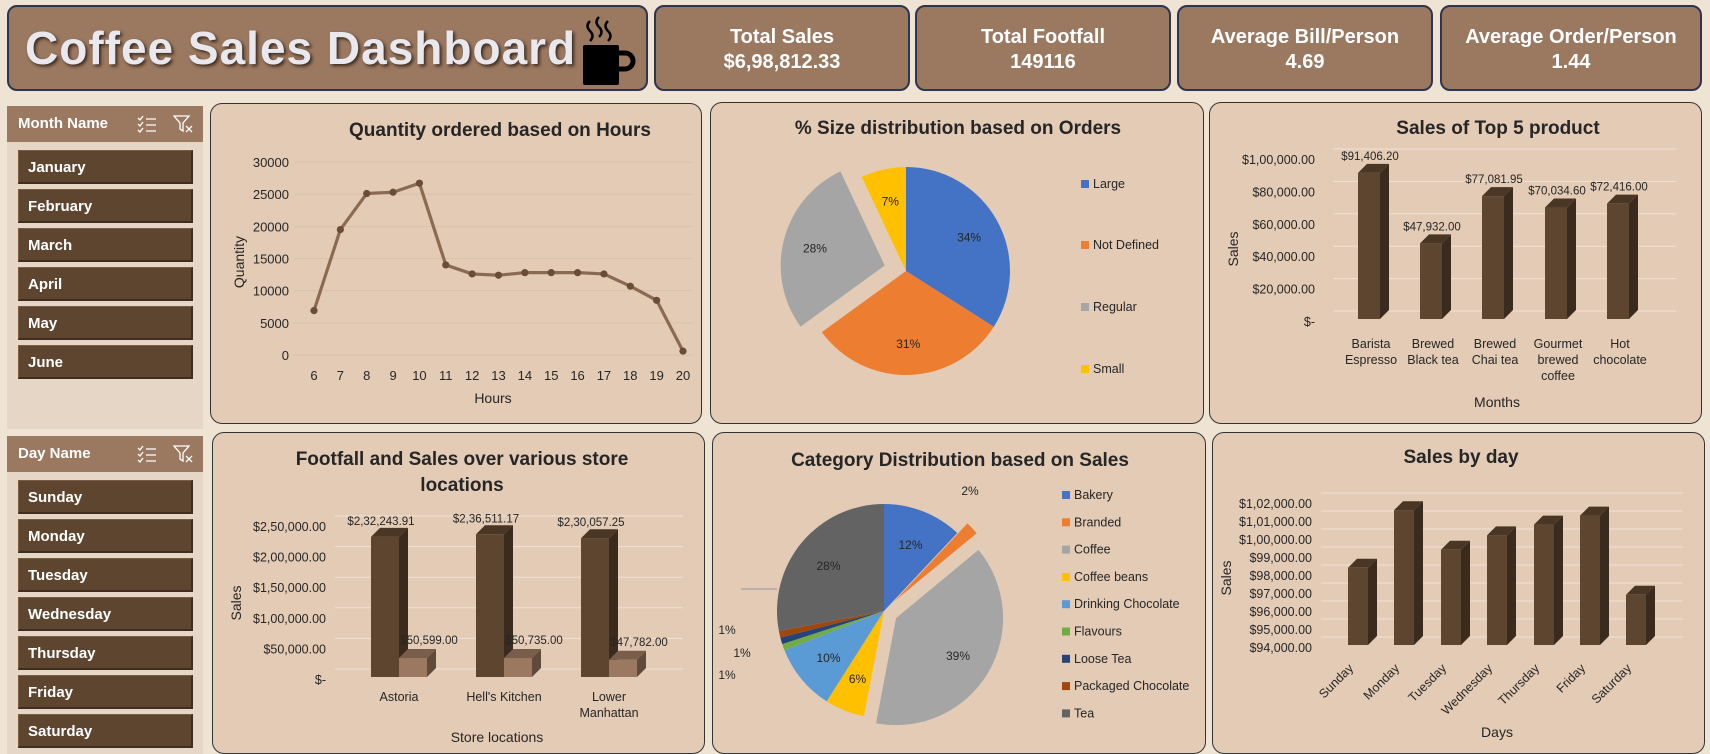 The image size is (1710, 754). I want to click on data-label: $50,599.00, so click(429, 641).